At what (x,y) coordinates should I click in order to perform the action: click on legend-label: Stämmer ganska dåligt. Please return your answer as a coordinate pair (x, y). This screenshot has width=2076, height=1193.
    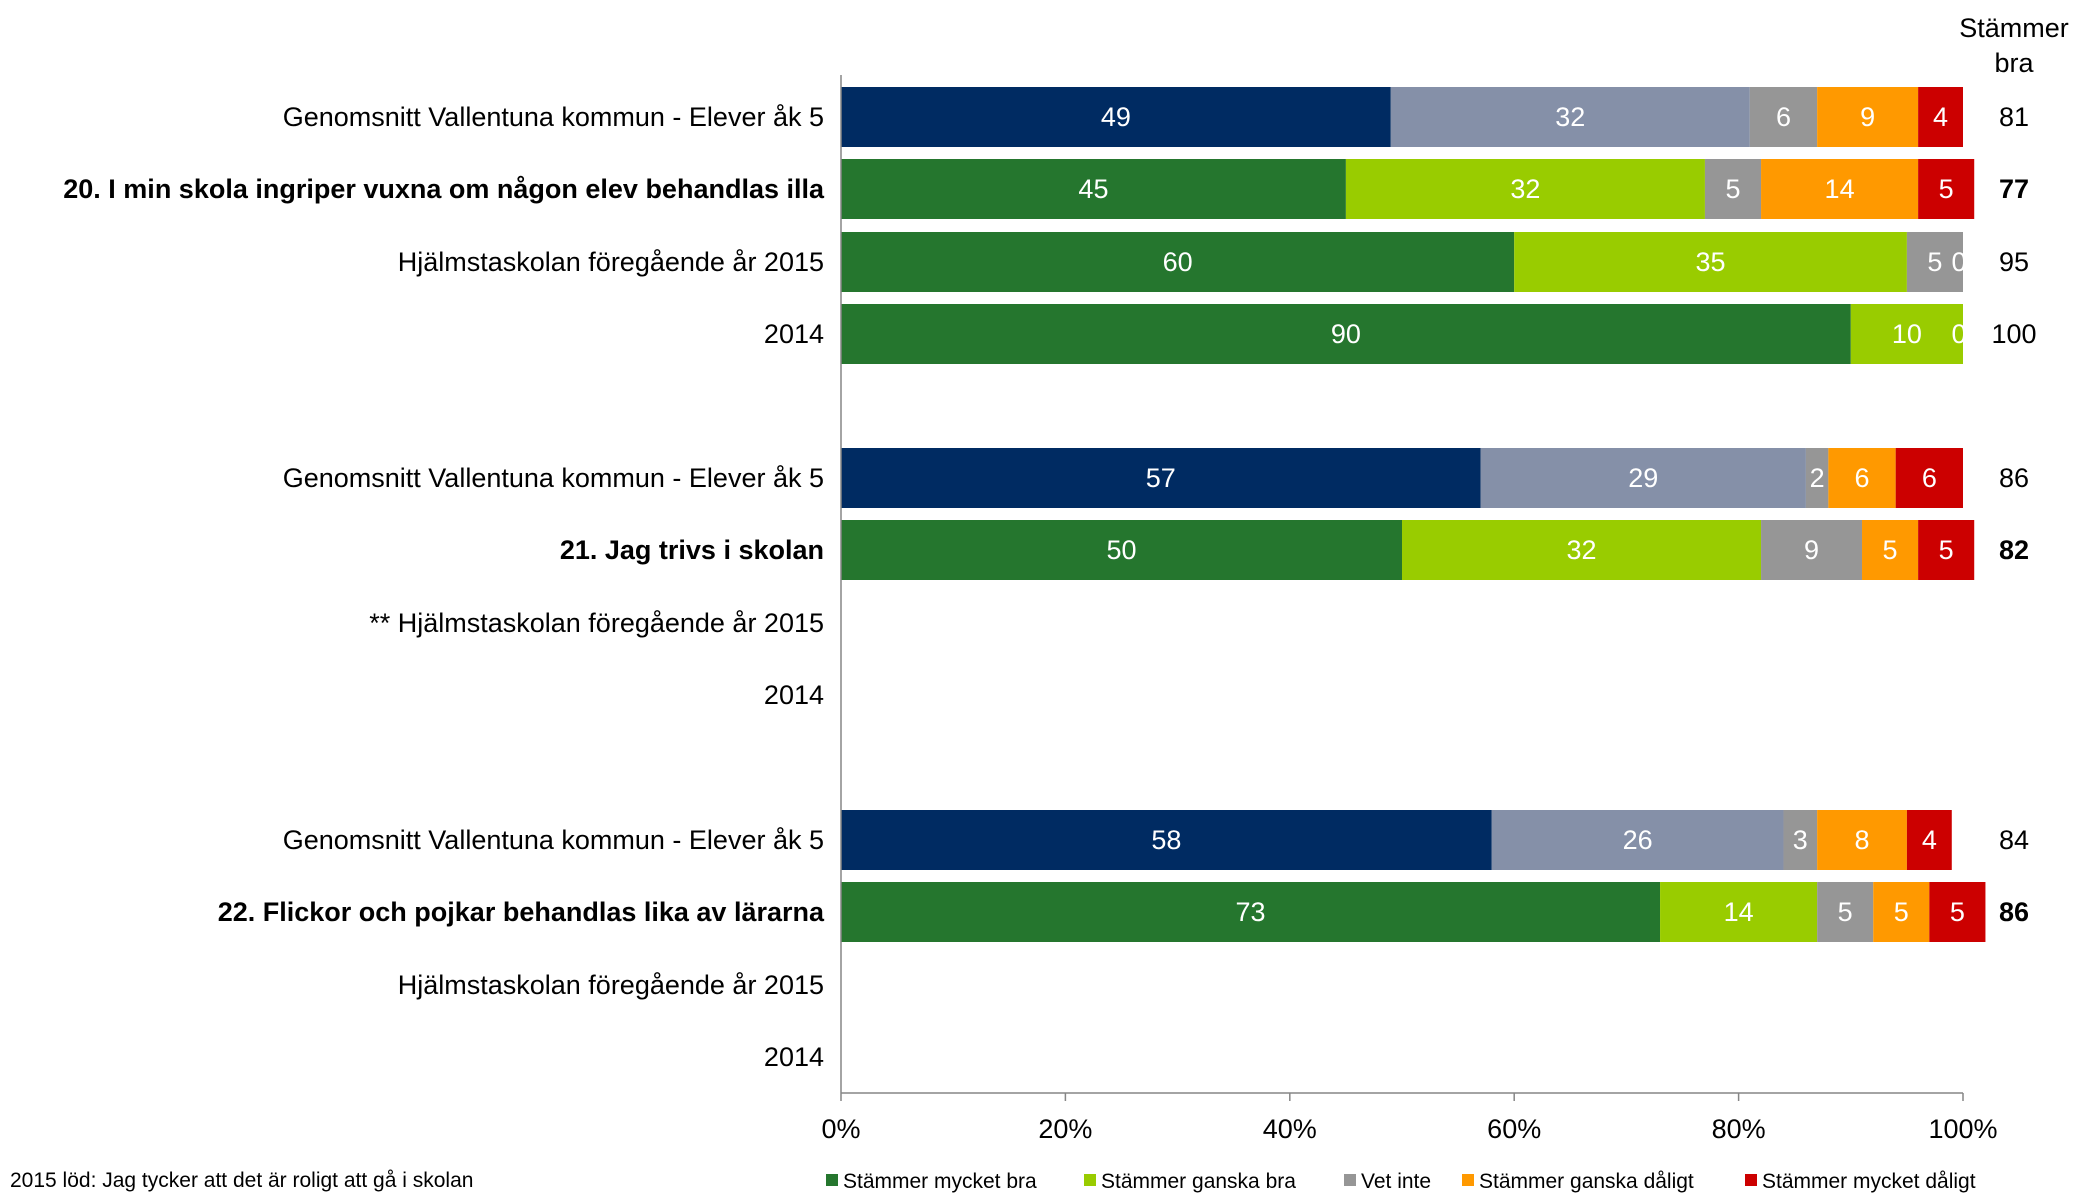
    Looking at the image, I should click on (1586, 1181).